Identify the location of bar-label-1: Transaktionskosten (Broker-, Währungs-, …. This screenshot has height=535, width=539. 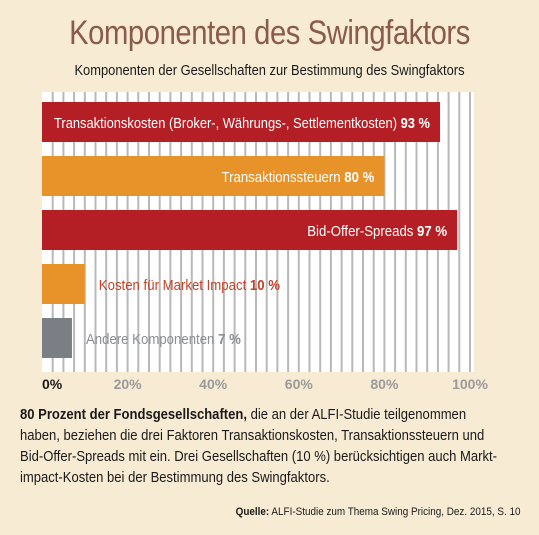
(242, 123).